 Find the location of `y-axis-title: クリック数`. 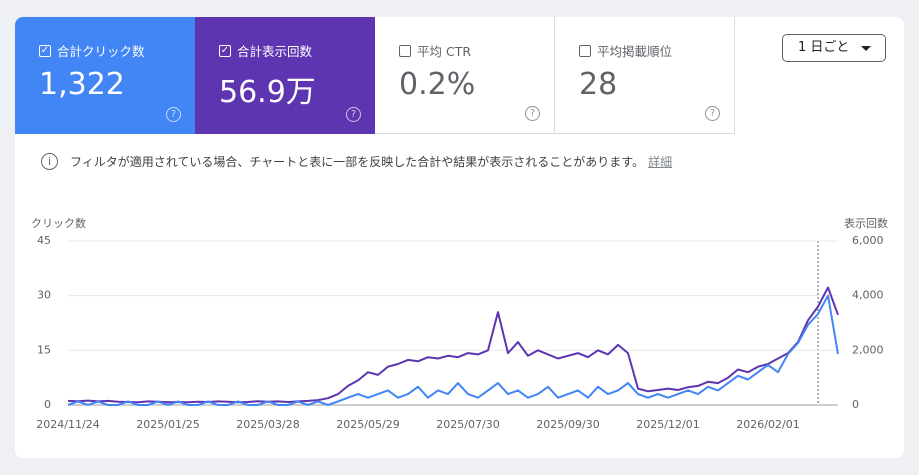

y-axis-title: クリック数 is located at coordinates (58, 223).